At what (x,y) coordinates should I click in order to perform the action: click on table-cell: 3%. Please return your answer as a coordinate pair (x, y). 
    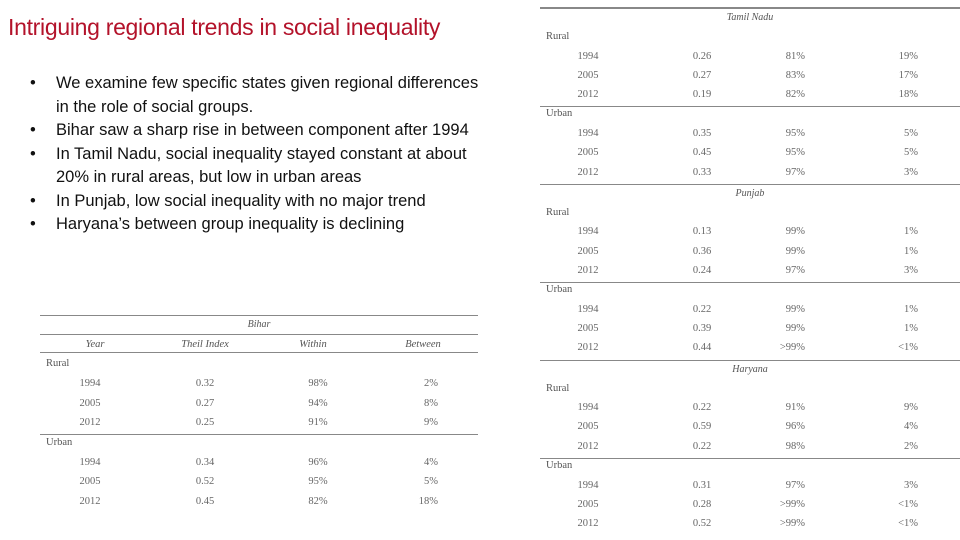
    Looking at the image, I should click on (911, 270).